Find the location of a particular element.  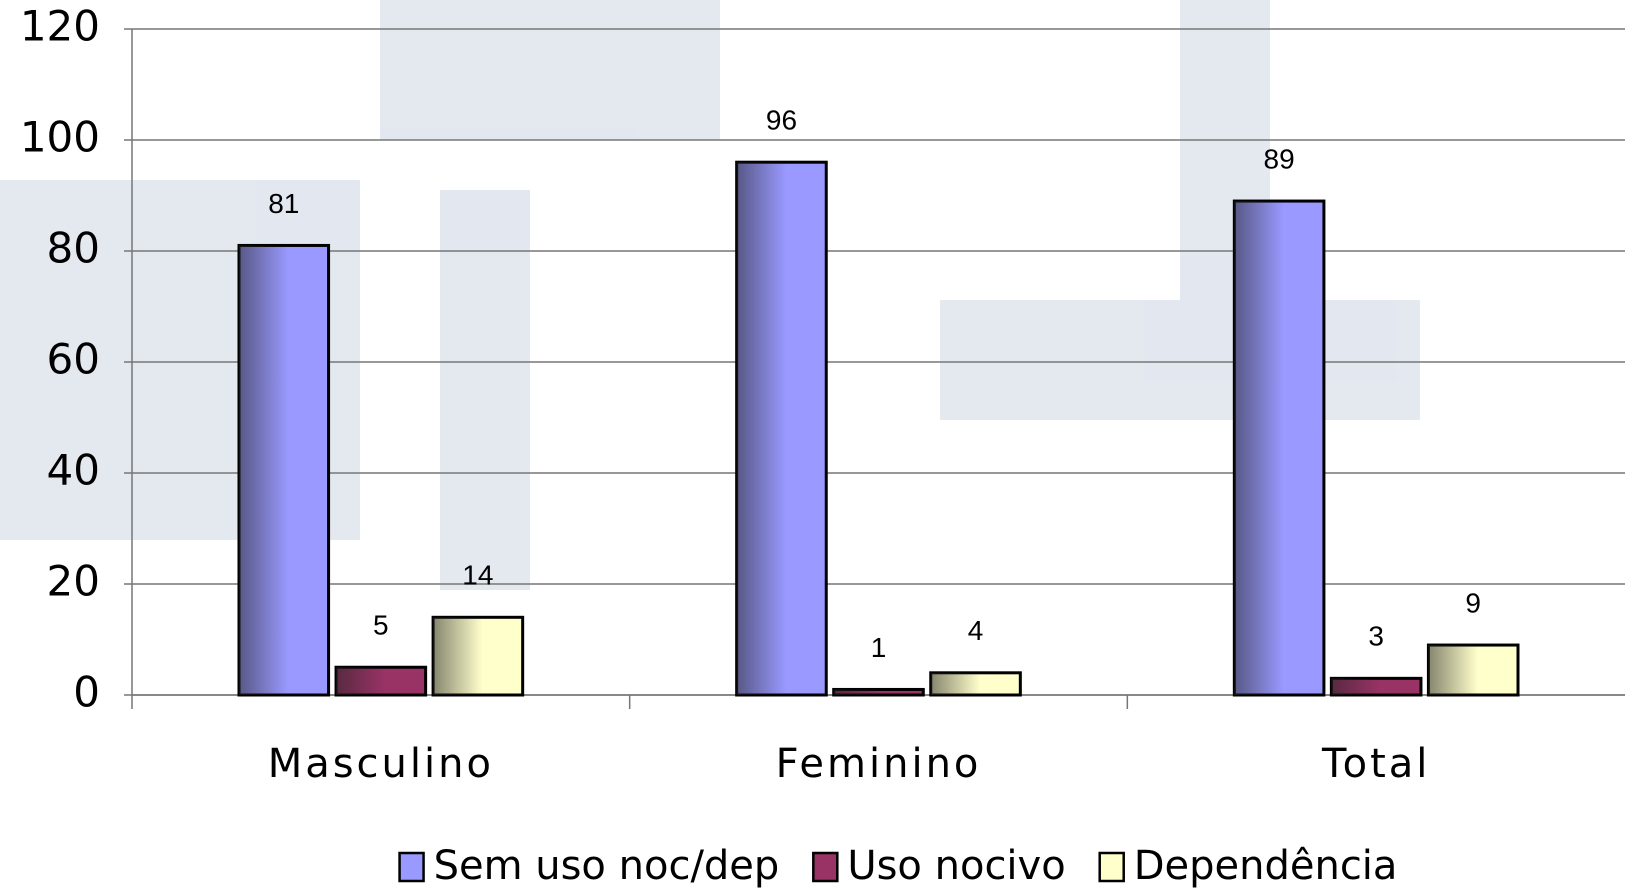

legend-label: Uso nocivo is located at coordinates (956, 866).